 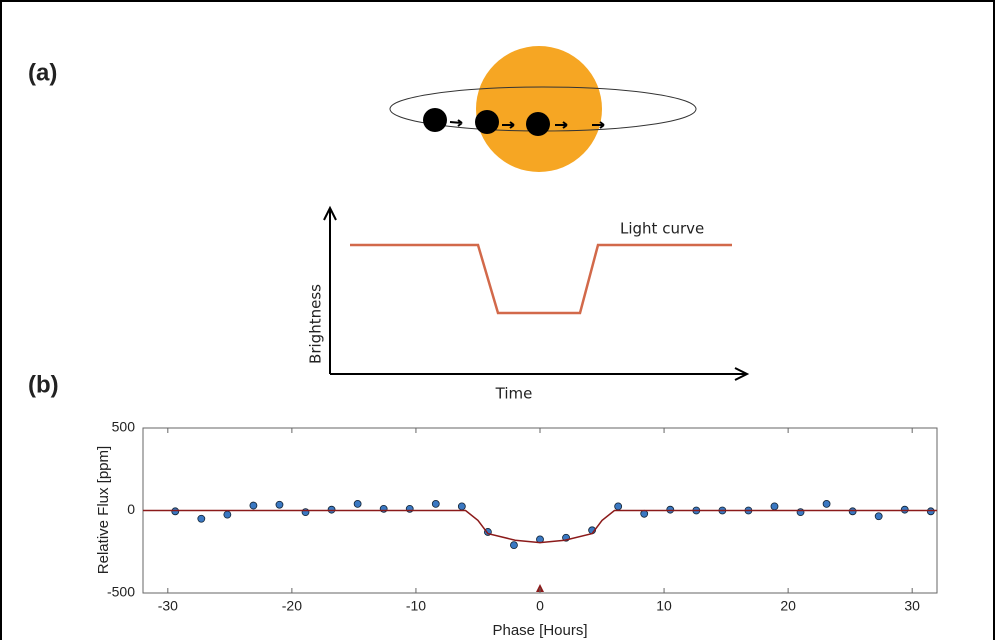 What do you see at coordinates (912, 606) in the screenshot?
I see `x-tick-label: 30` at bounding box center [912, 606].